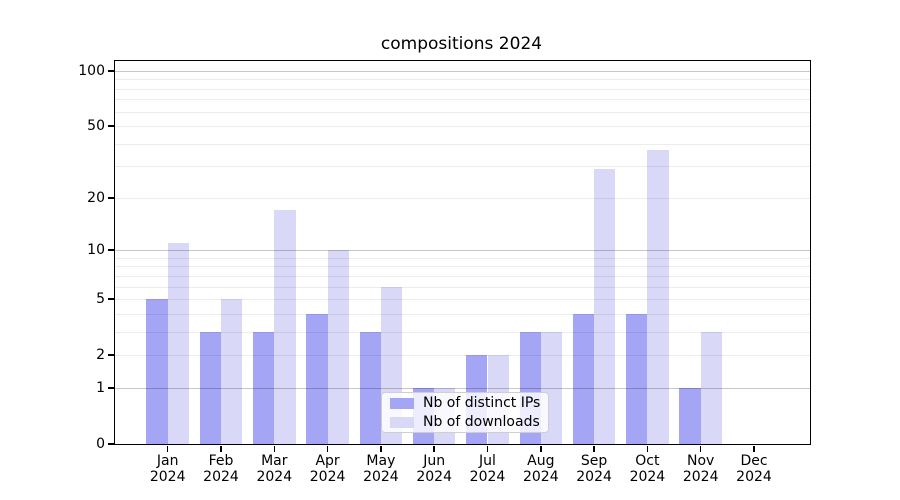 Image resolution: width=900 pixels, height=500 pixels. I want to click on month-label: Aug, so click(541, 461).